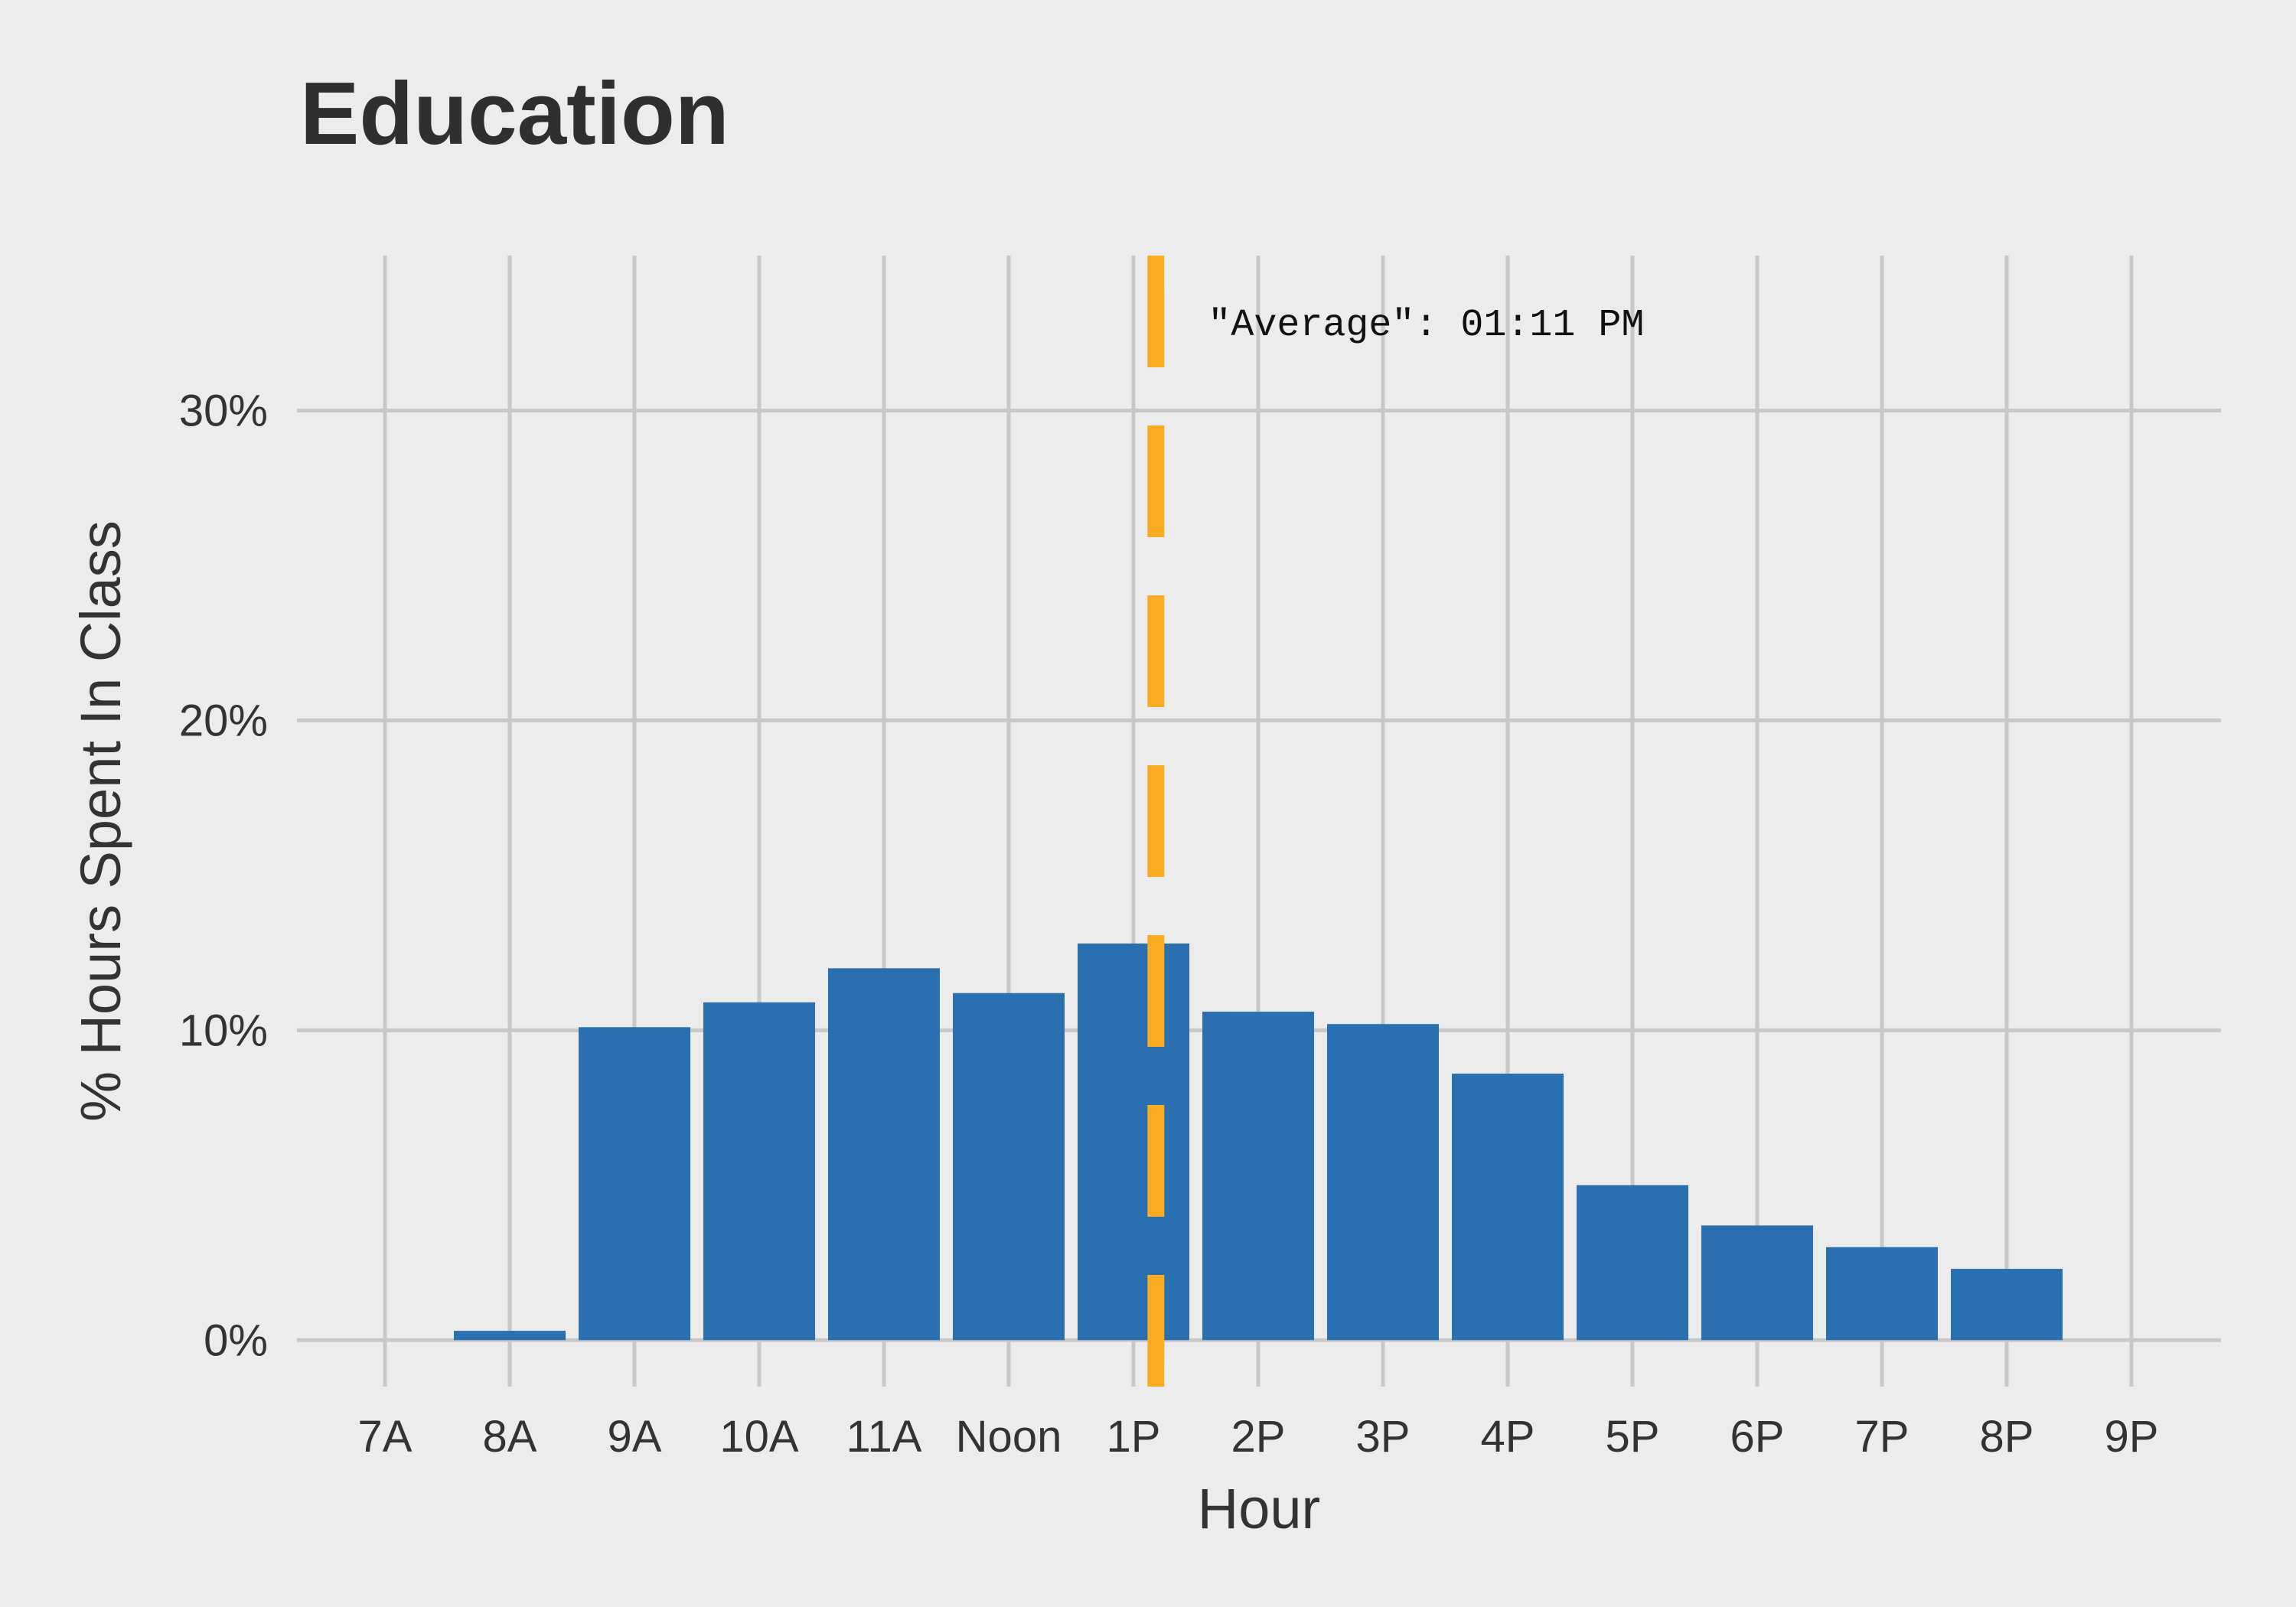  Describe the element at coordinates (635, 1437) in the screenshot. I see `x-tick-label: 9A` at that location.